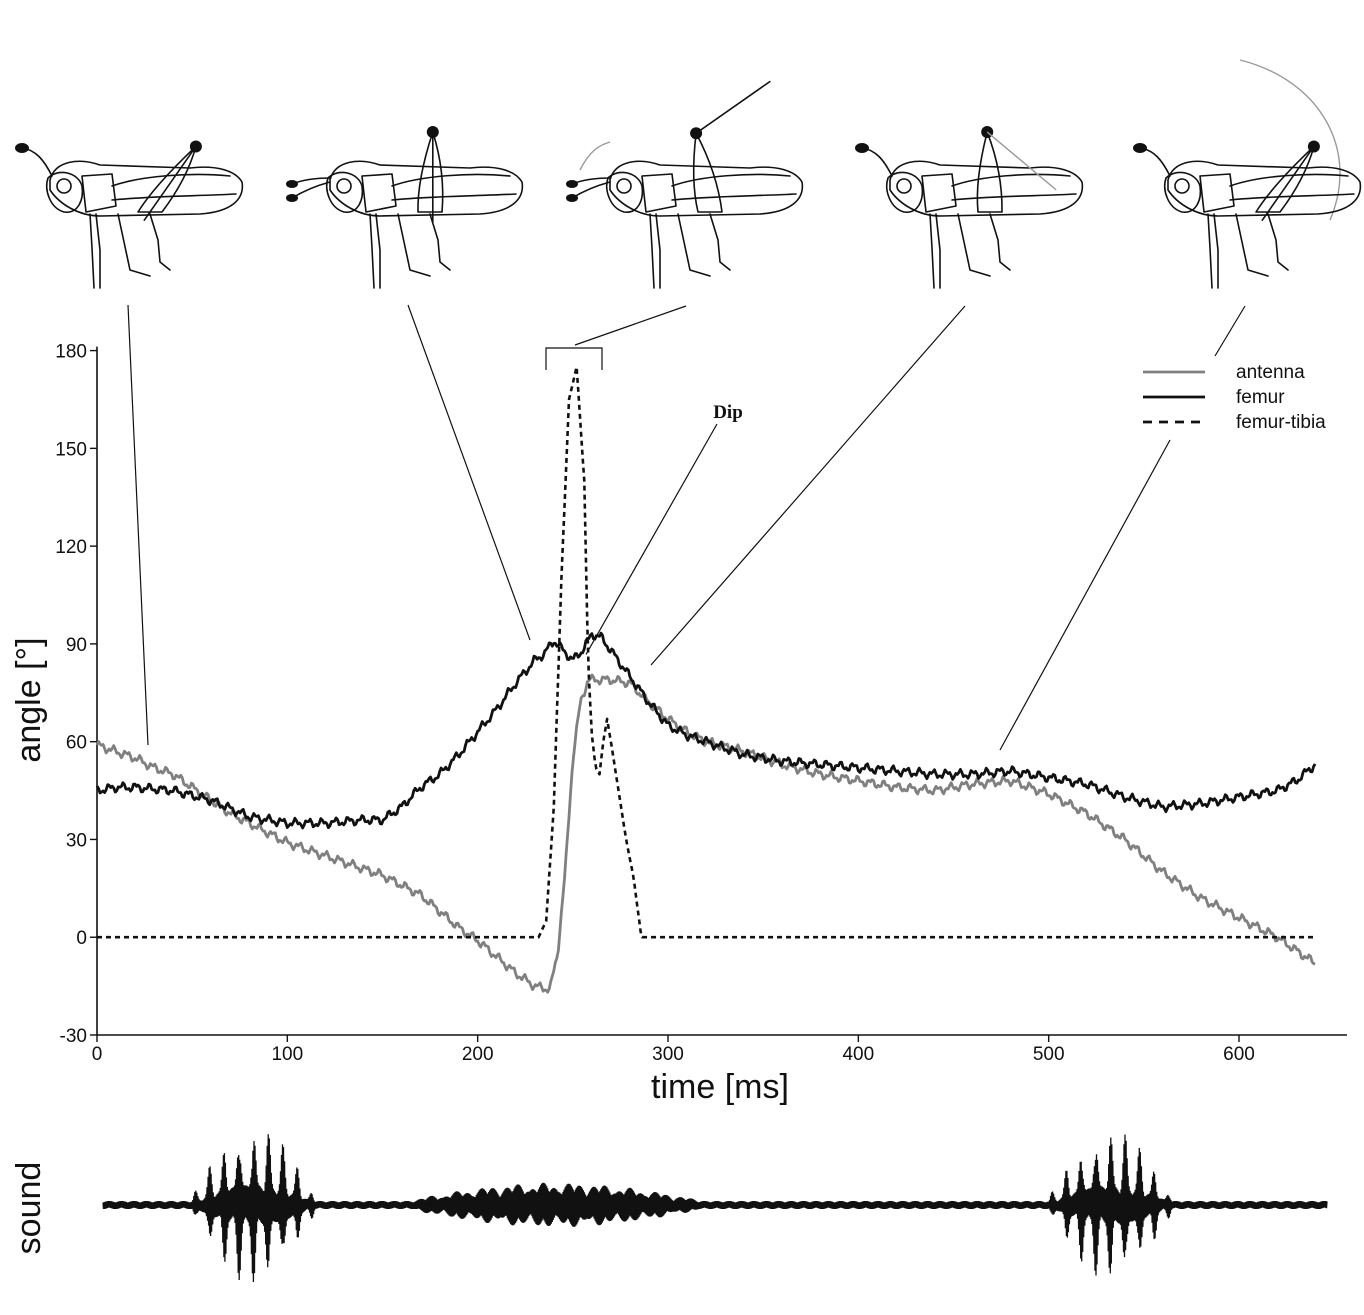  What do you see at coordinates (668, 1054) in the screenshot?
I see `x-tick-label: 300` at bounding box center [668, 1054].